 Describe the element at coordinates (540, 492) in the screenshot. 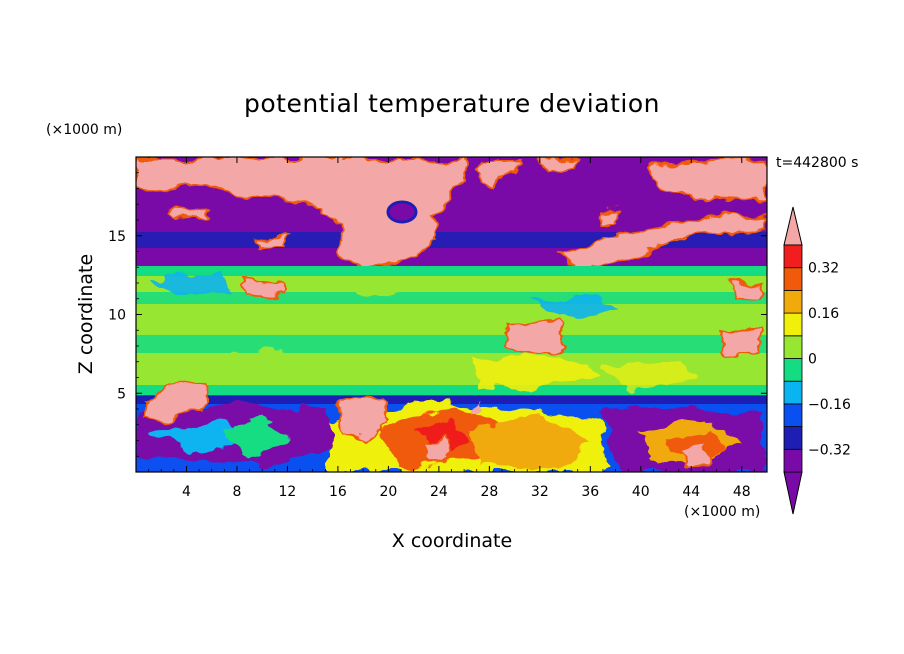

I see `x-tick-label: 32` at that location.